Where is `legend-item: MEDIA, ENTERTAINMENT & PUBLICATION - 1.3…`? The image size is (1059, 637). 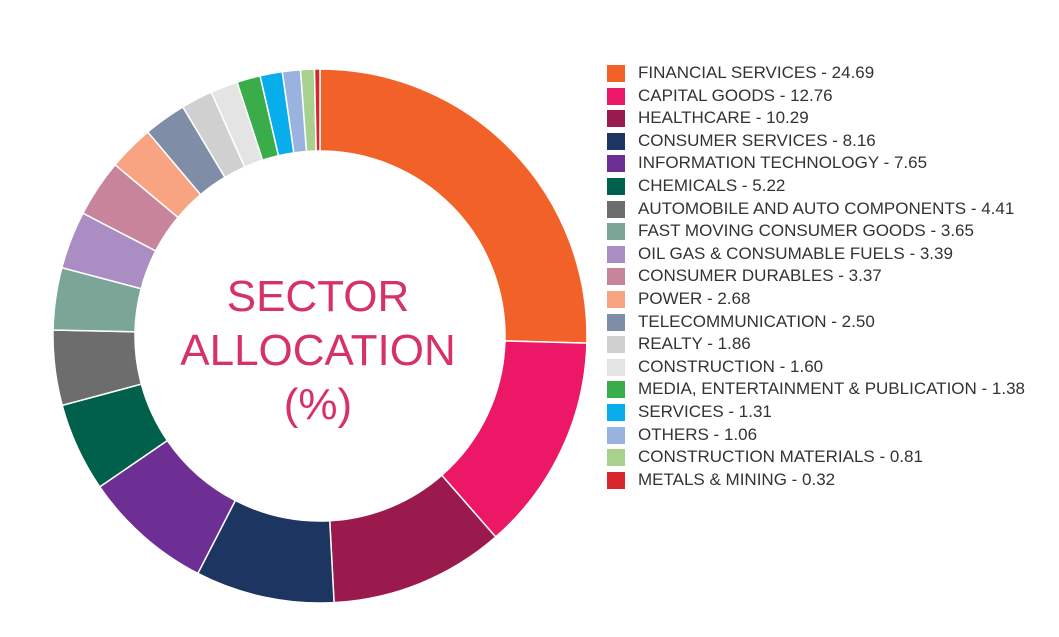 legend-item: MEDIA, ENTERTAINMENT & PUBLICATION - 1.3… is located at coordinates (827, 389).